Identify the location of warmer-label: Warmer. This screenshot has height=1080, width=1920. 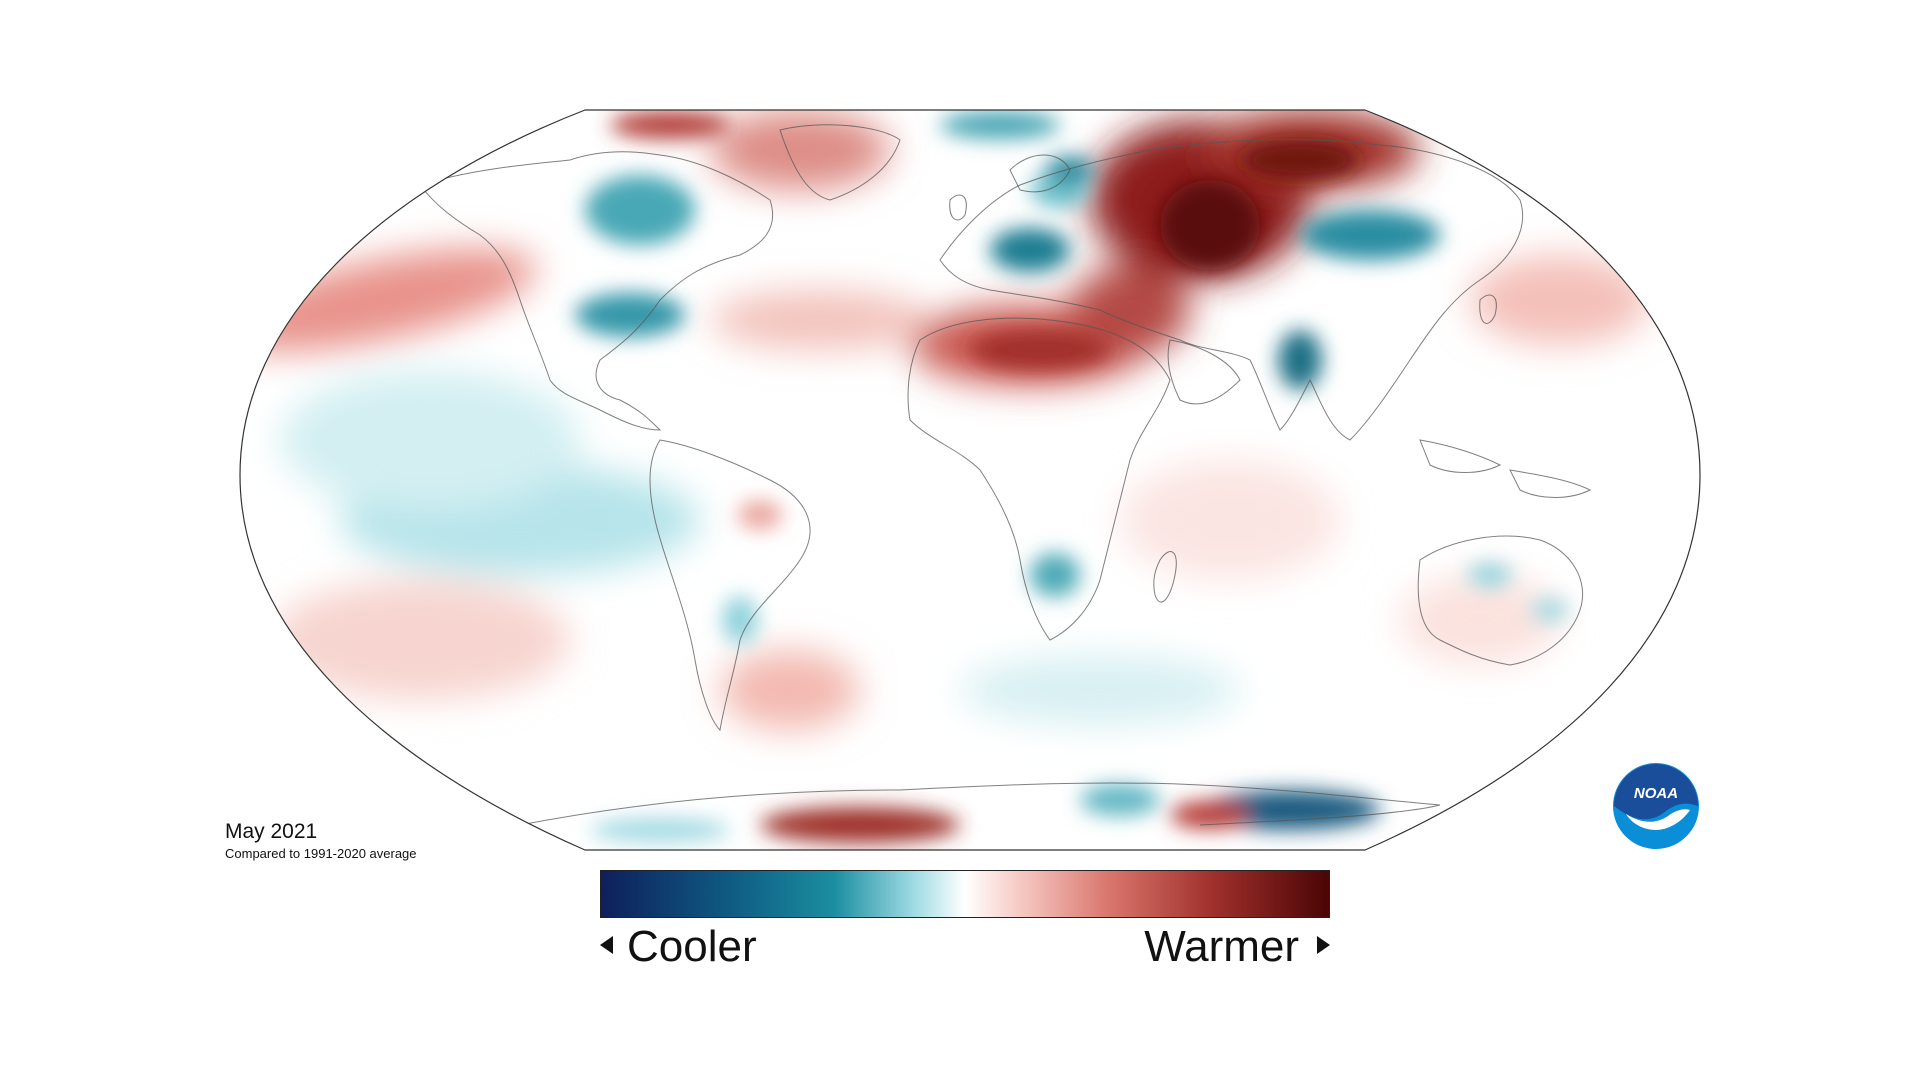
(1221, 946).